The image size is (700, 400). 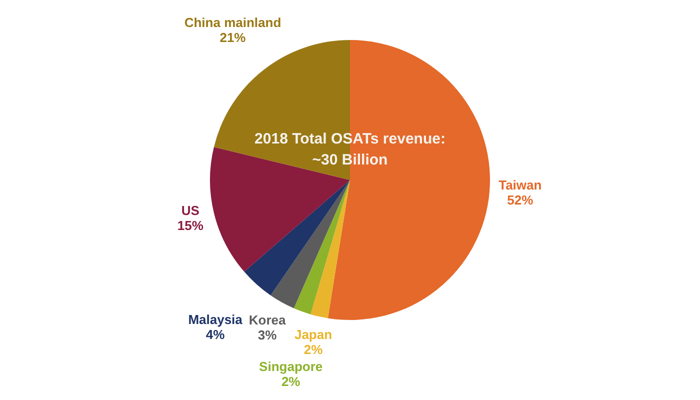 What do you see at coordinates (233, 22) in the screenshot?
I see `slice-label: China mainland` at bounding box center [233, 22].